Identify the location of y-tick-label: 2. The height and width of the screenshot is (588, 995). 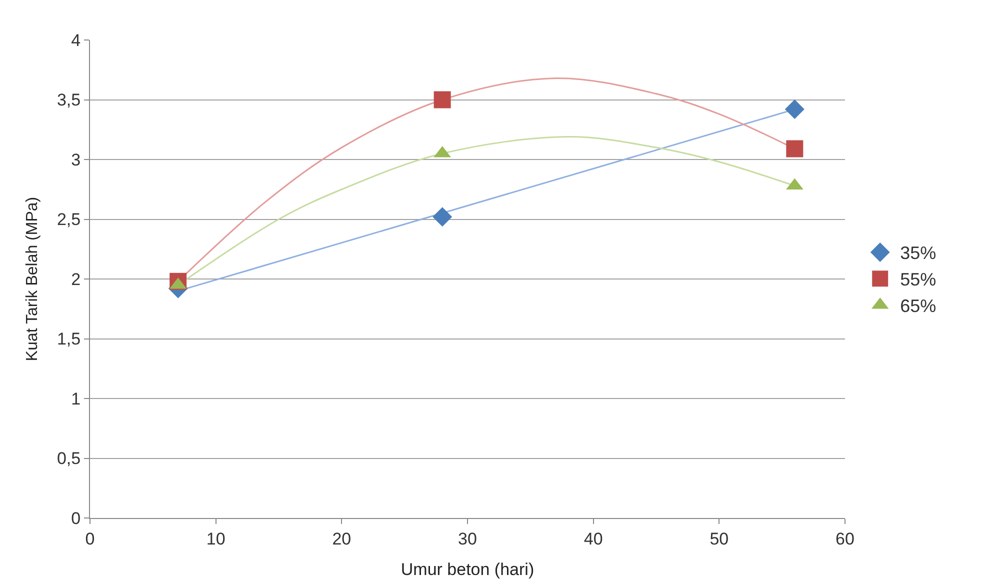
(76, 279).